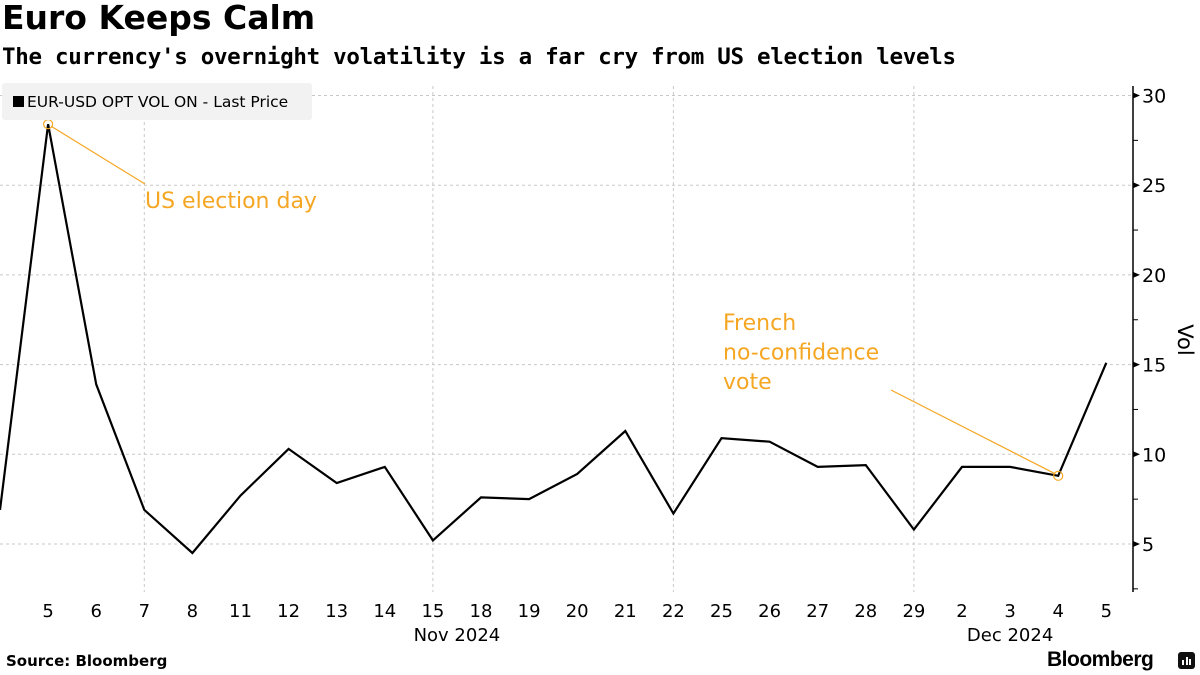 Image resolution: width=1200 pixels, height=675 pixels. Describe the element at coordinates (1154, 455) in the screenshot. I see `y-tick-label: 10` at that location.